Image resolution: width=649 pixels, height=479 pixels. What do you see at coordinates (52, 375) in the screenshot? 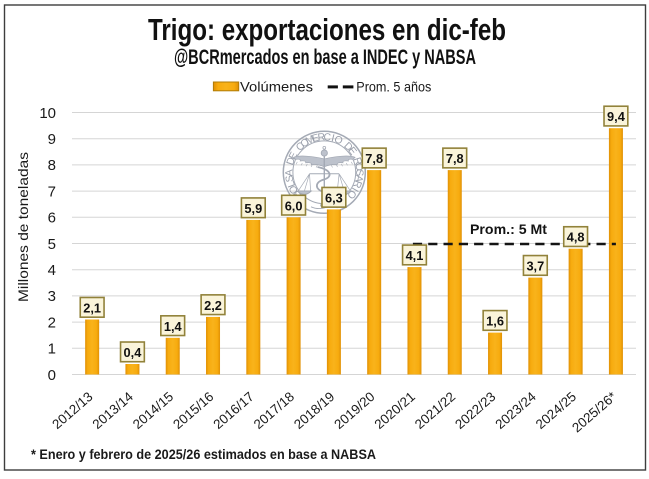
I see `svg-text: 0` at bounding box center [52, 375].